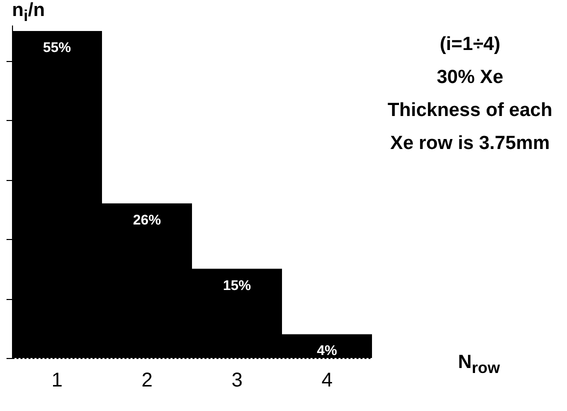 This screenshot has height=411, width=567. What do you see at coordinates (147, 219) in the screenshot?
I see `data-label: 26%` at bounding box center [147, 219].